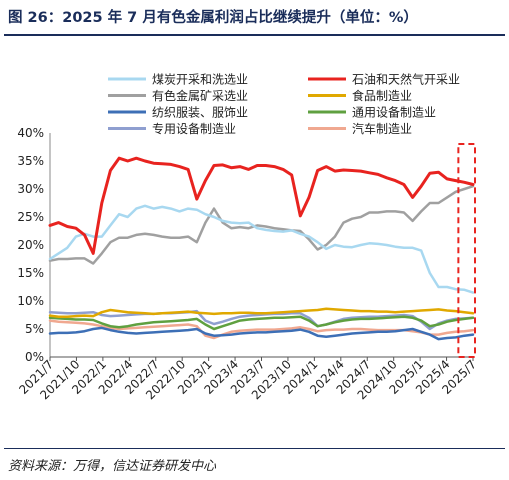 This screenshot has height=480, width=509. I want to click on y-tick-label: 0%, so click(34, 357).